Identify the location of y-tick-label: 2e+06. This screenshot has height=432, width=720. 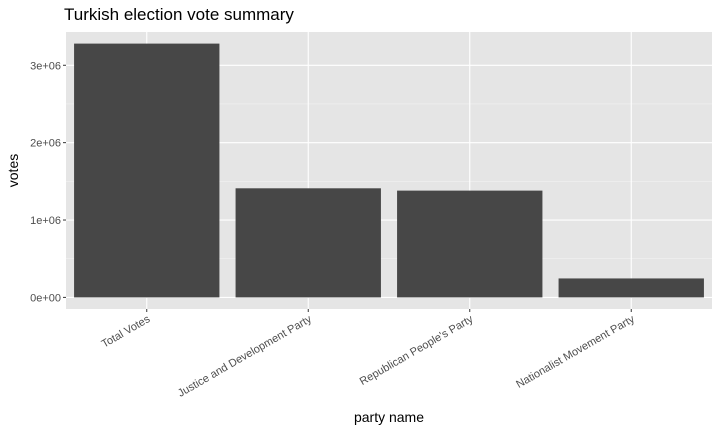
(45, 144).